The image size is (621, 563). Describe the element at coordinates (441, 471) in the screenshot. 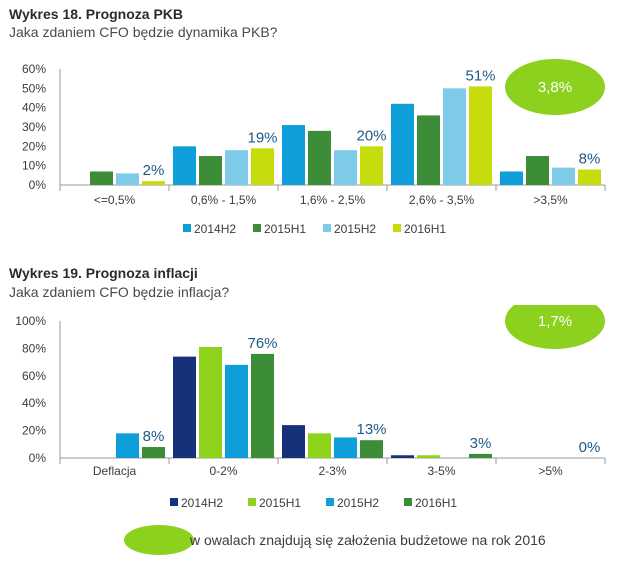

I see `x-tick-label: 3-5%` at that location.